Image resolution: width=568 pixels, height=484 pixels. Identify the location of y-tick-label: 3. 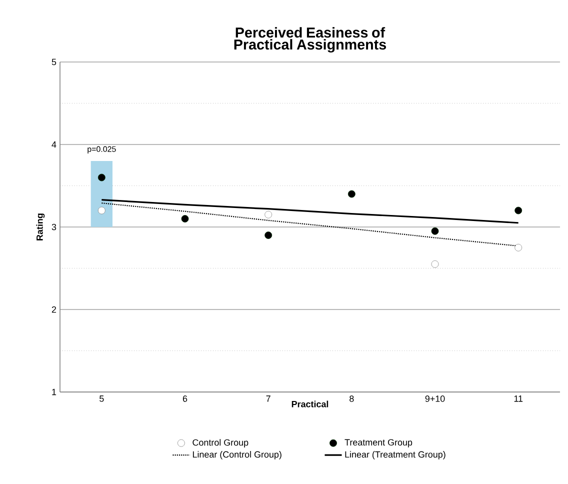
(54, 227).